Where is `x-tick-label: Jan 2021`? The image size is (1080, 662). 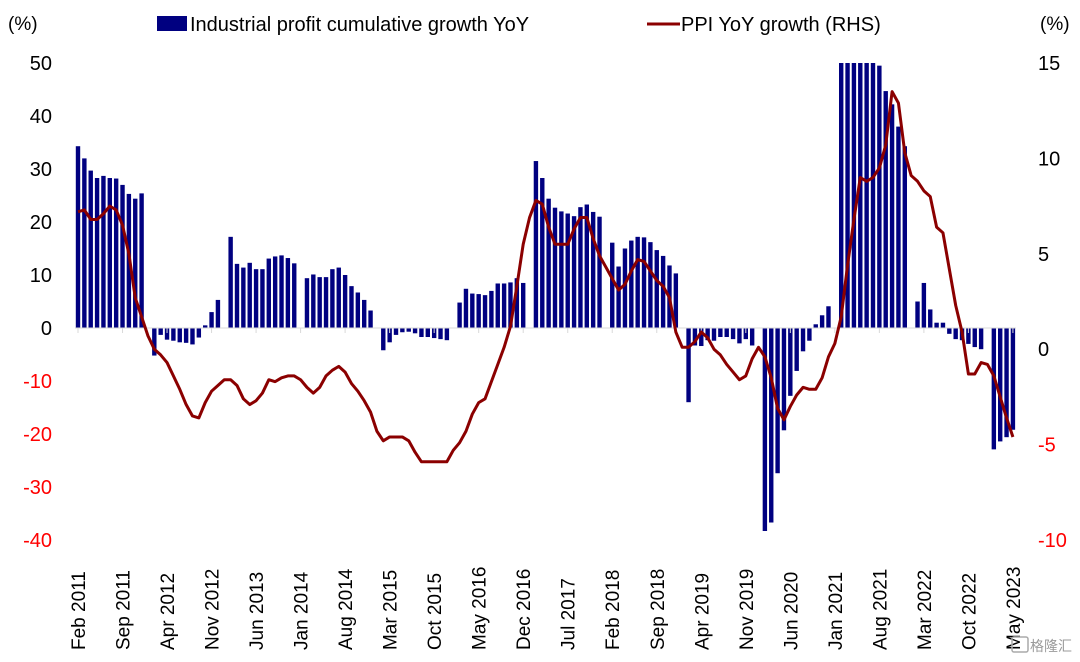
x-tick-label: Jan 2021 is located at coordinates (836, 611).